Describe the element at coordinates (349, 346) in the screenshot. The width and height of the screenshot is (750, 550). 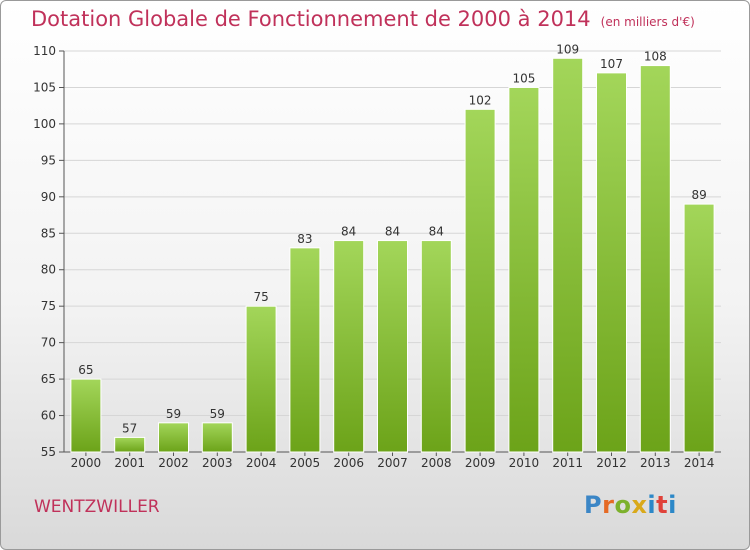
I see `bar-2006` at that location.